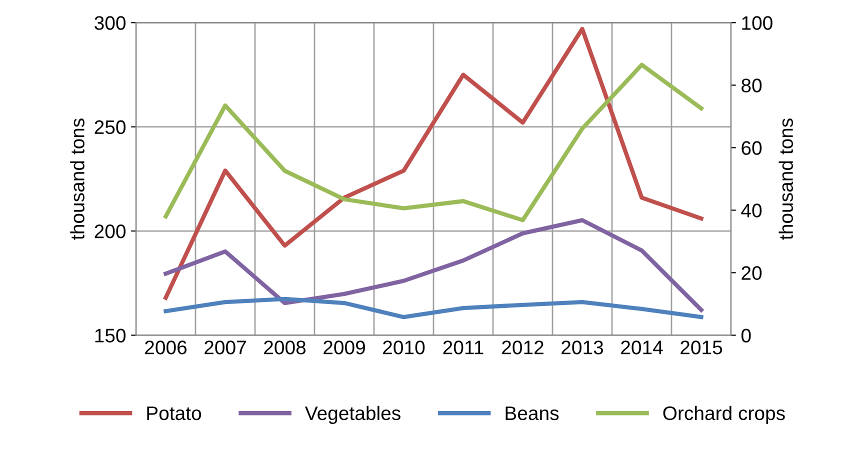 The image size is (850, 453). Describe the element at coordinates (110, 127) in the screenshot. I see `y-tick-label: 250` at that location.